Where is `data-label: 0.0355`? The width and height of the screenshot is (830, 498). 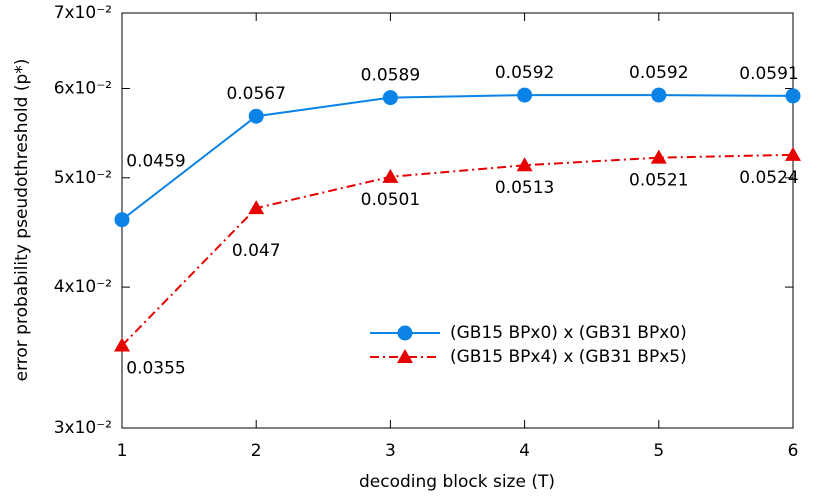 data-label: 0.0355 is located at coordinates (155, 369).